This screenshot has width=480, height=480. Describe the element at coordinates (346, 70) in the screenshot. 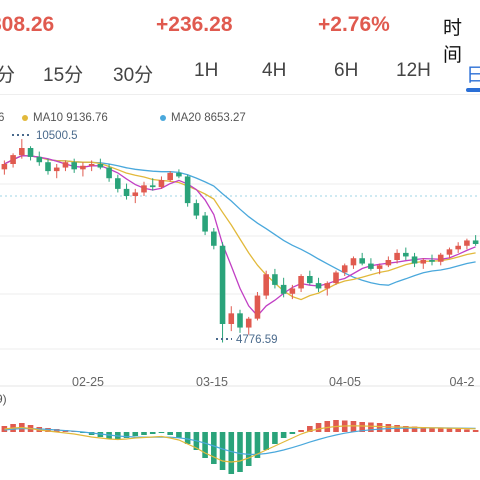

I see `tab-6h: 6H` at that location.